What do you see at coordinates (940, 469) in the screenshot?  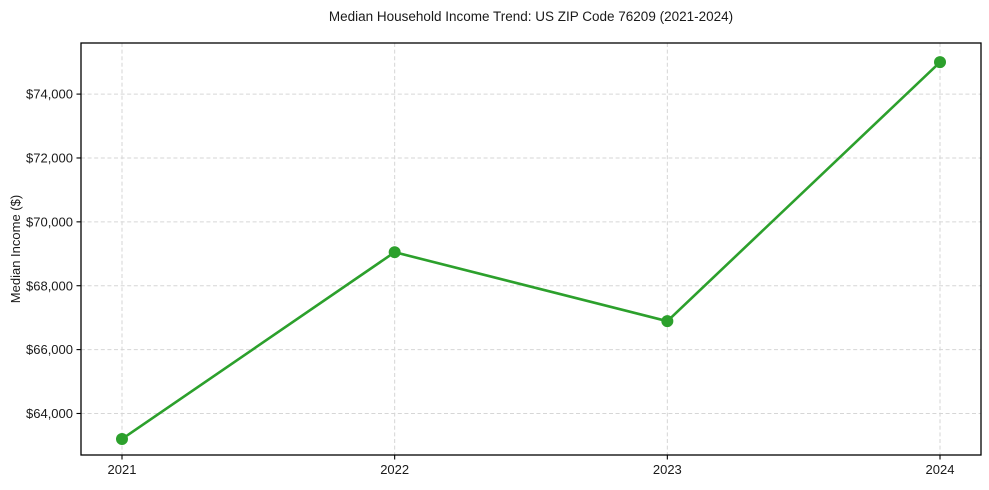 I see `x-tick-label: 2024` at bounding box center [940, 469].